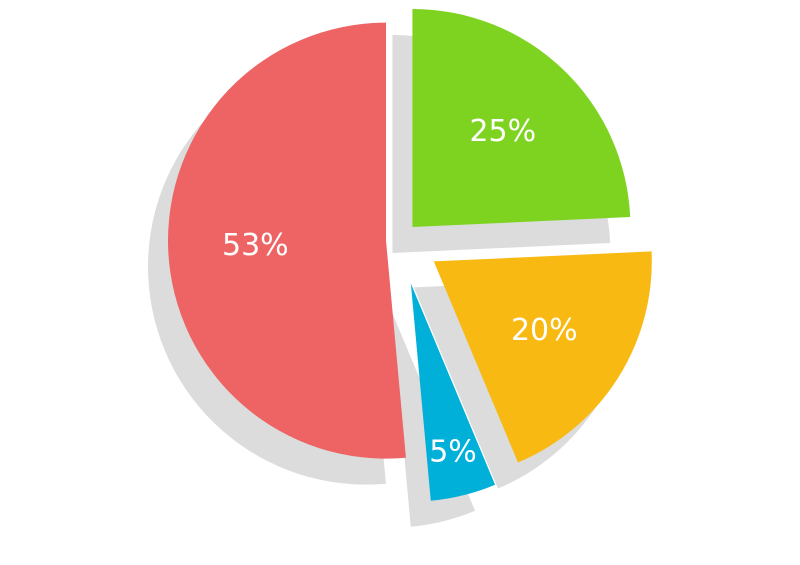  Describe the element at coordinates (453, 451) in the screenshot. I see `data-label: 5%` at that location.